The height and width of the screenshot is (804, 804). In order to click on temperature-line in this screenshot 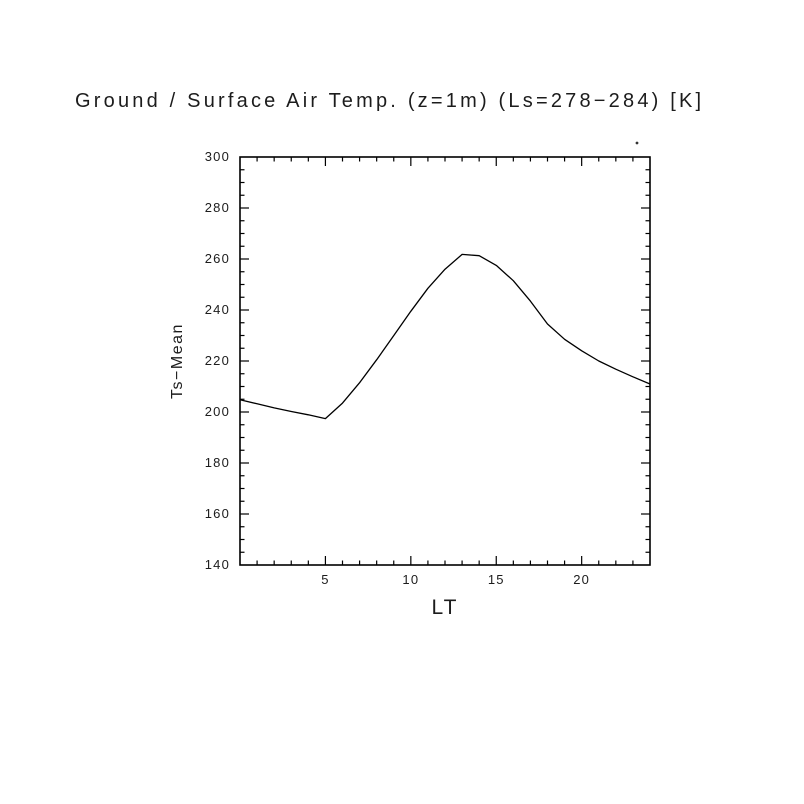, I will do `click(445, 336)`.